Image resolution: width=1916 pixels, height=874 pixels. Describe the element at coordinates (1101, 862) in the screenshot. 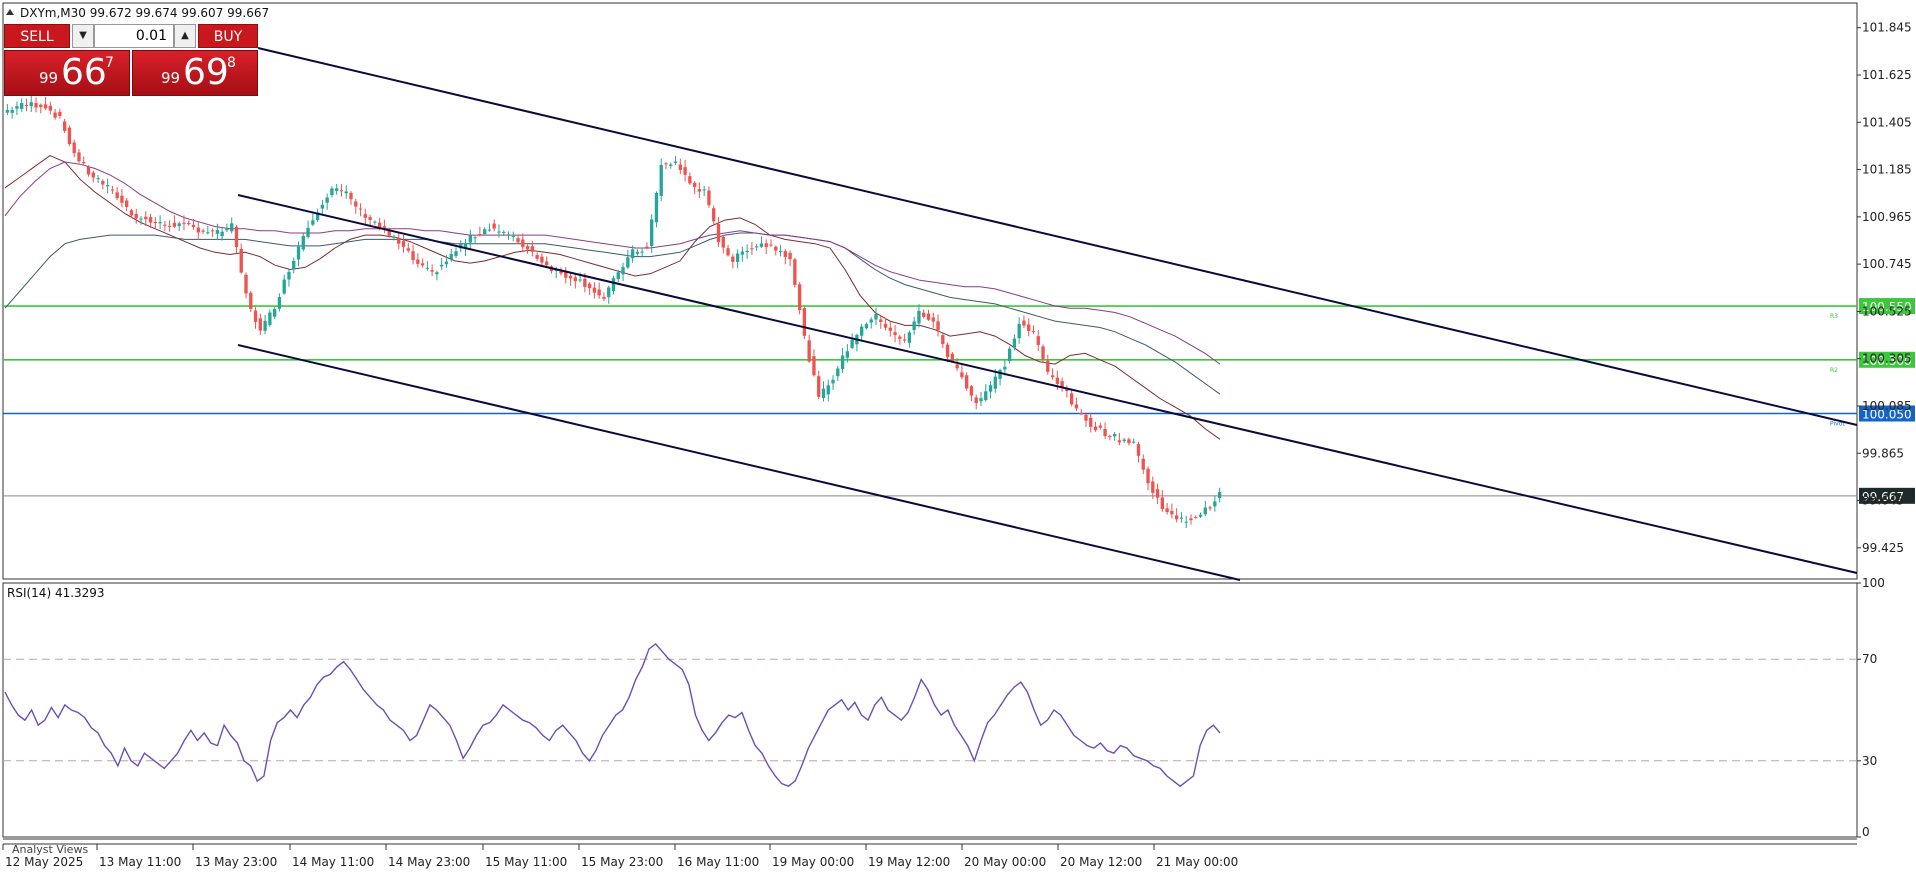

I see `time-axis-label: 20 May 12:00` at that location.